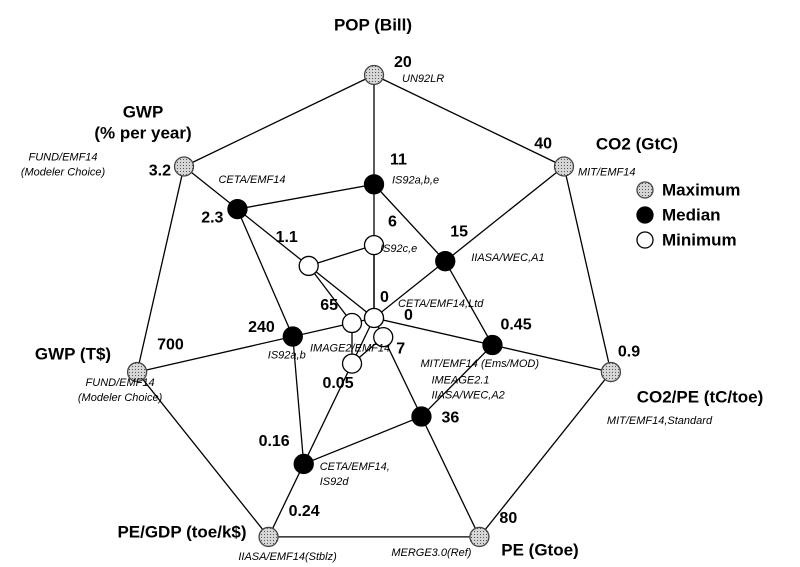  Describe the element at coordinates (287, 355) in the screenshot. I see `model-note: IS92a,b` at that location.